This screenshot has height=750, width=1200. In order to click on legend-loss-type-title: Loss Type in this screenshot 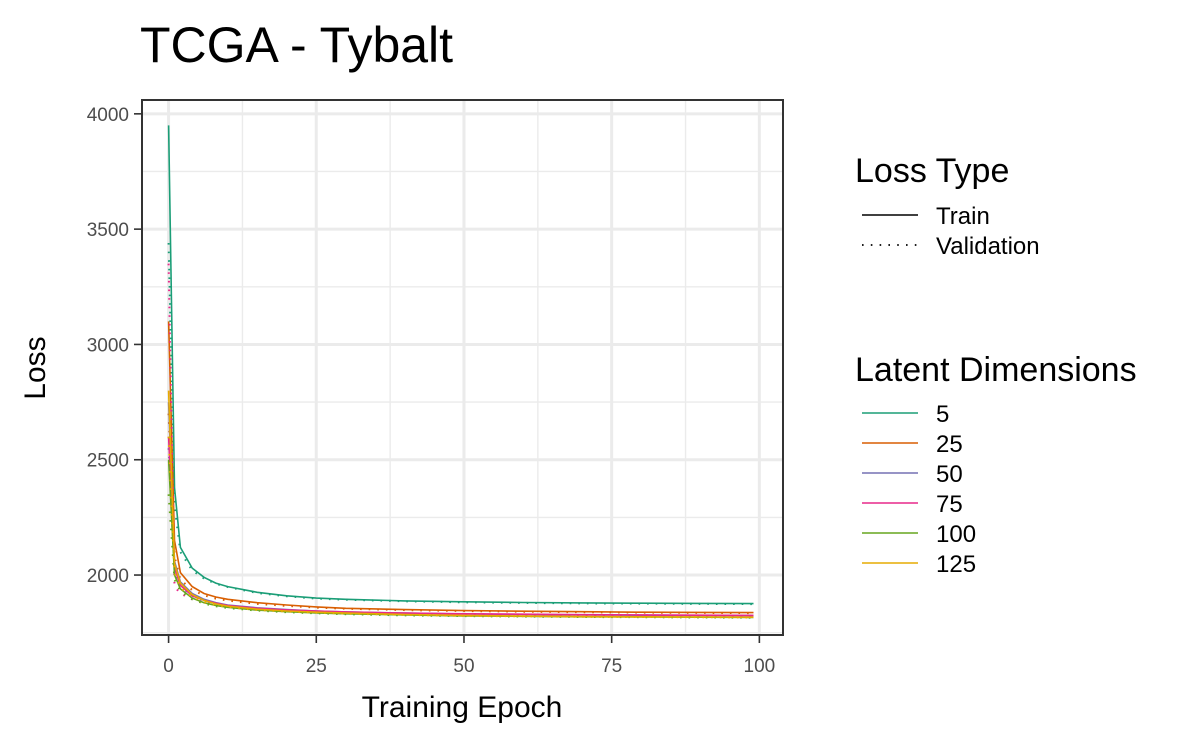, I will do `click(932, 171)`.